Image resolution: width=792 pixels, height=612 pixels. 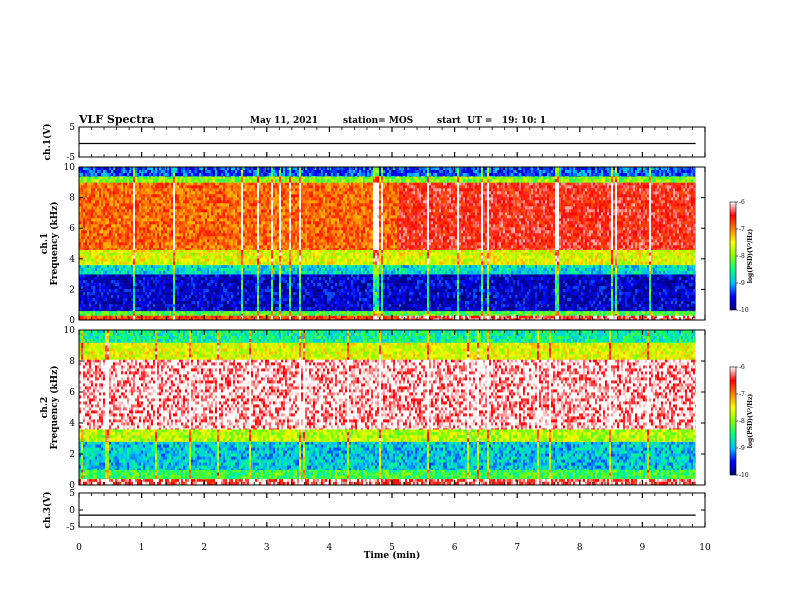 I want to click on date-label: May 11, 2021, so click(x=284, y=121).